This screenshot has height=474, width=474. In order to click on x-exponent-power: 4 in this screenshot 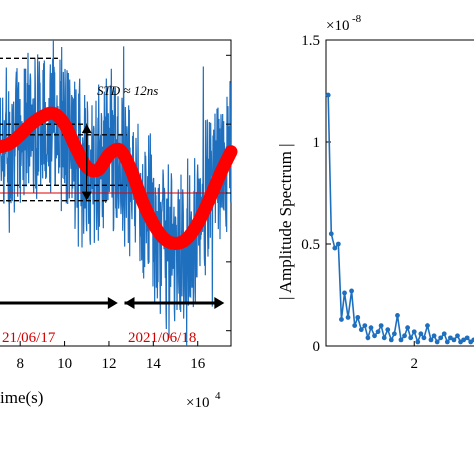, I will do `click(218, 396)`.